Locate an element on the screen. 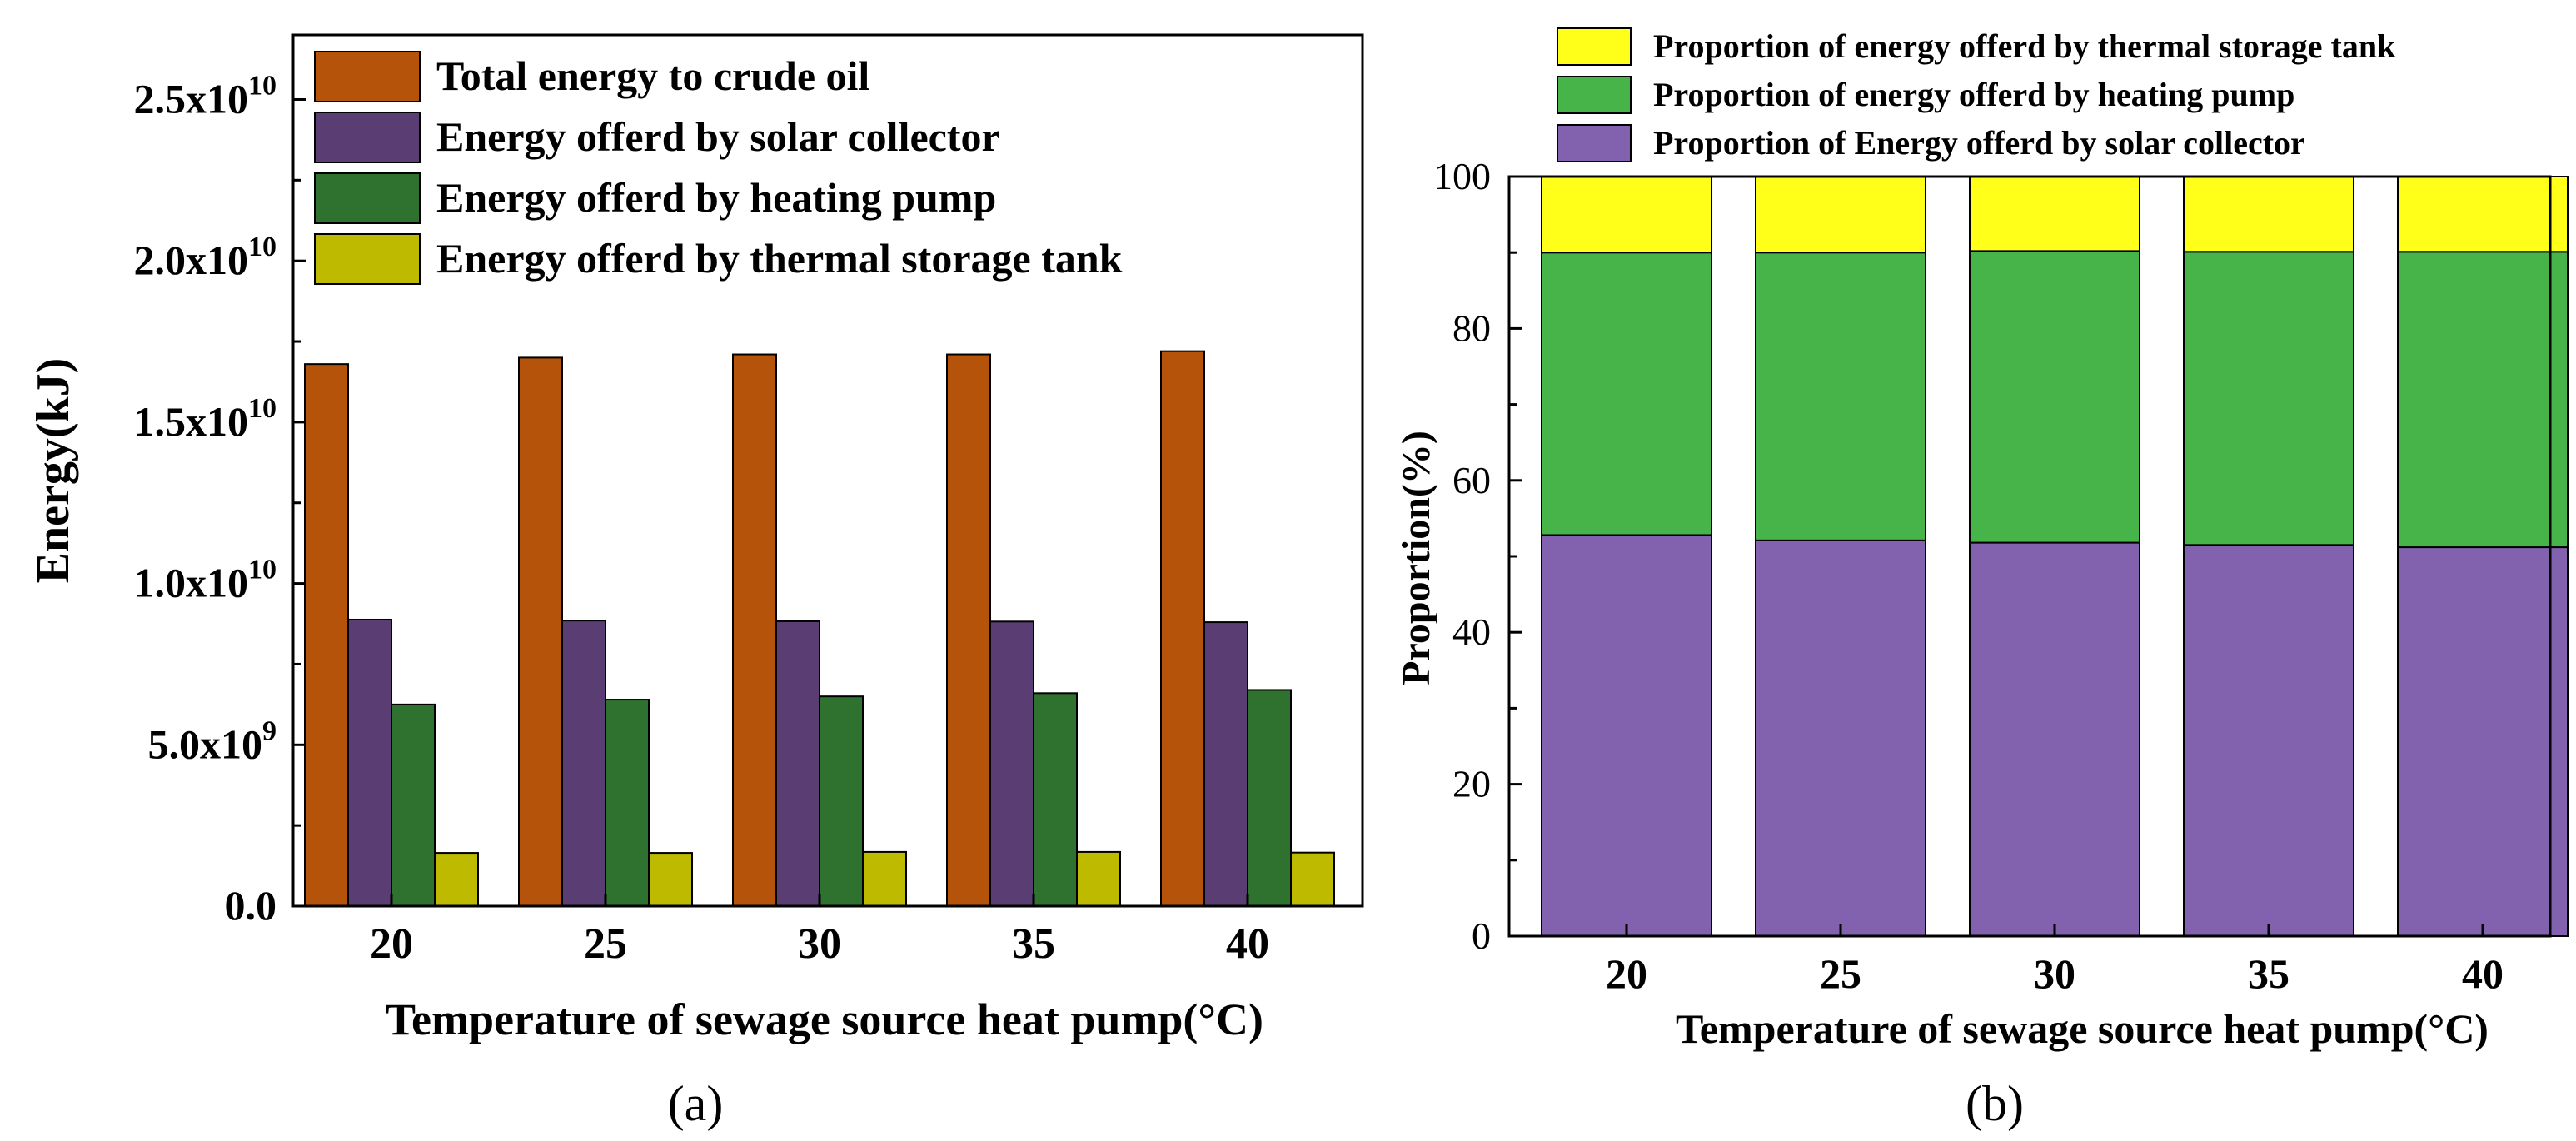  y-tick-label: 20 is located at coordinates (1471, 784).